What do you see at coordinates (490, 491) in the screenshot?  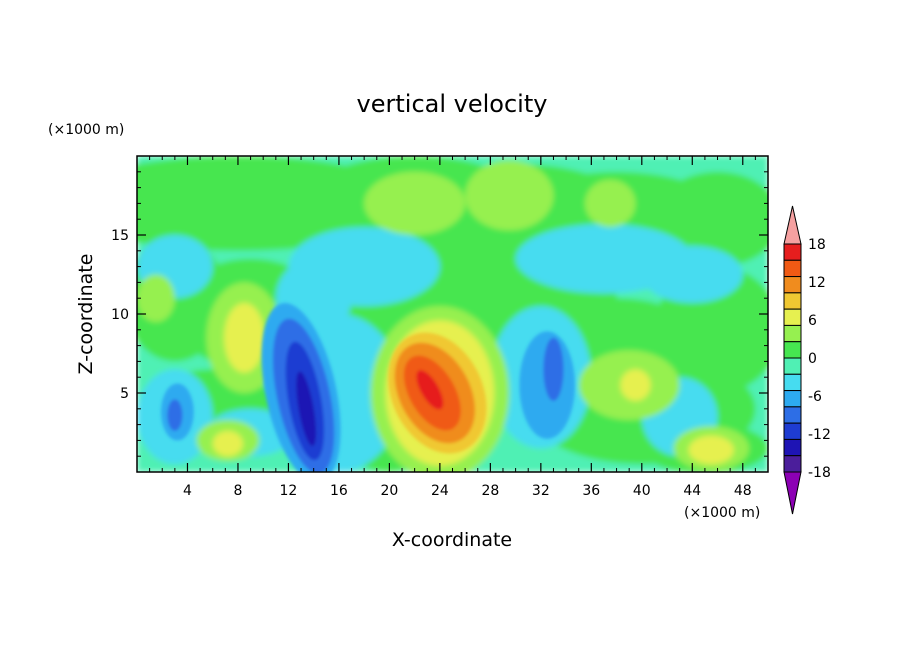 I see `x-tick-label: 28` at bounding box center [490, 491].